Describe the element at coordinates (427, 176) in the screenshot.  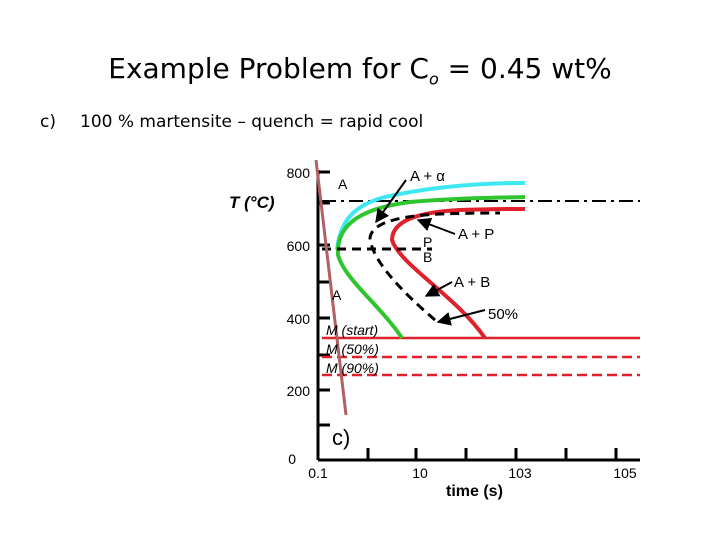
I see `label-a-plus-alpha: A + α` at that location.